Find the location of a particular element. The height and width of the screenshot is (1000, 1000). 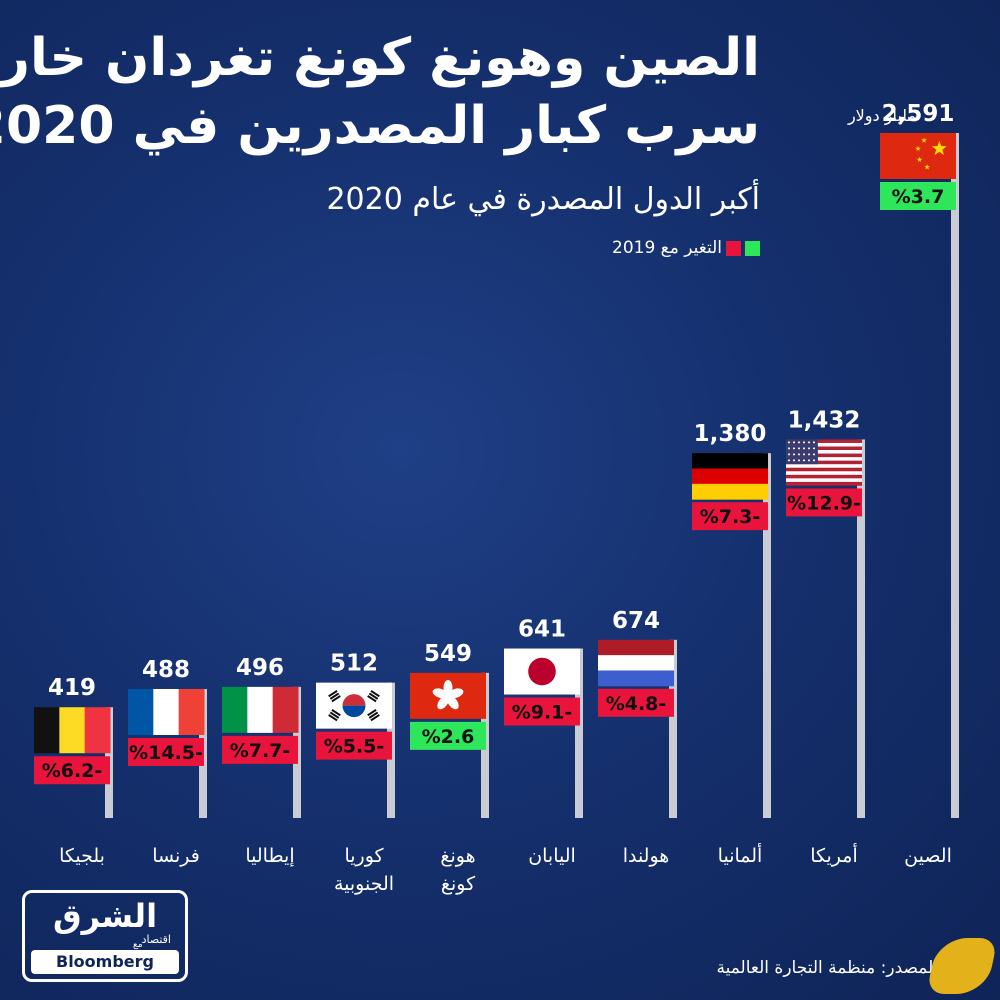

china-flag-icon is located at coordinates (918, 156).